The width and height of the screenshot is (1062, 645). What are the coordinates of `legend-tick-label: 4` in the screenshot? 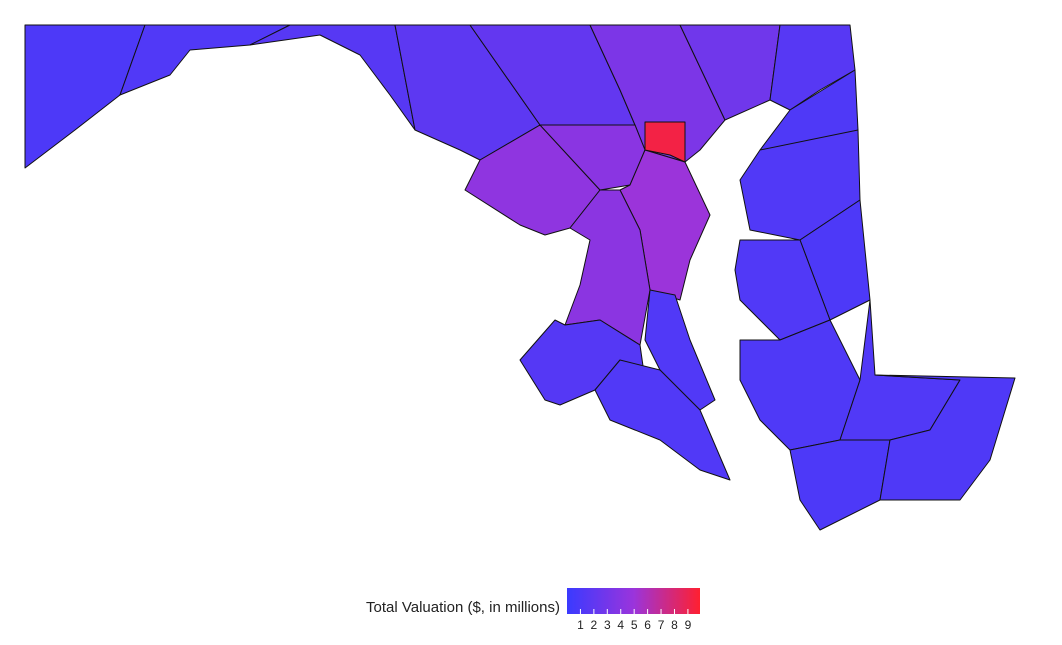 It's located at (620, 625).